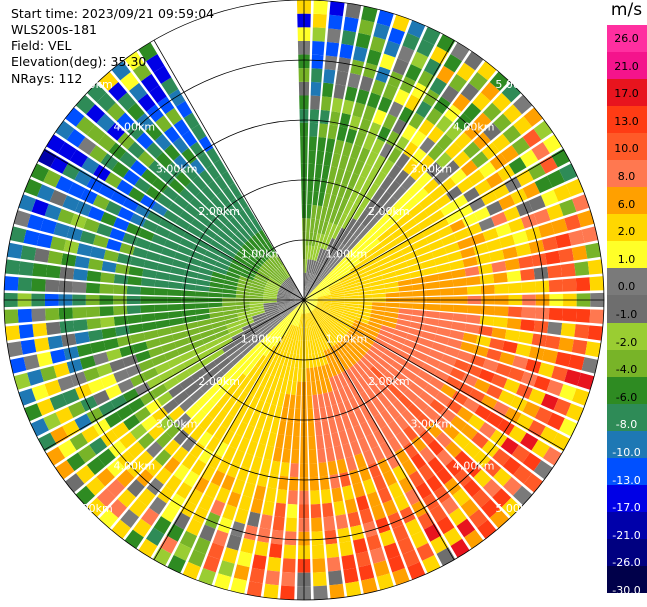 The width and height of the screenshot is (647, 607). What do you see at coordinates (177, 423) in the screenshot?
I see `range-label: 3.00km` at bounding box center [177, 423].